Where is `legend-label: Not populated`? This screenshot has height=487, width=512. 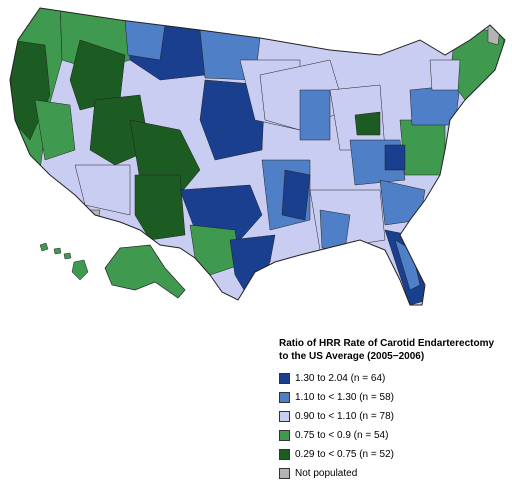
legend-label: Not populated is located at coordinates (326, 473).